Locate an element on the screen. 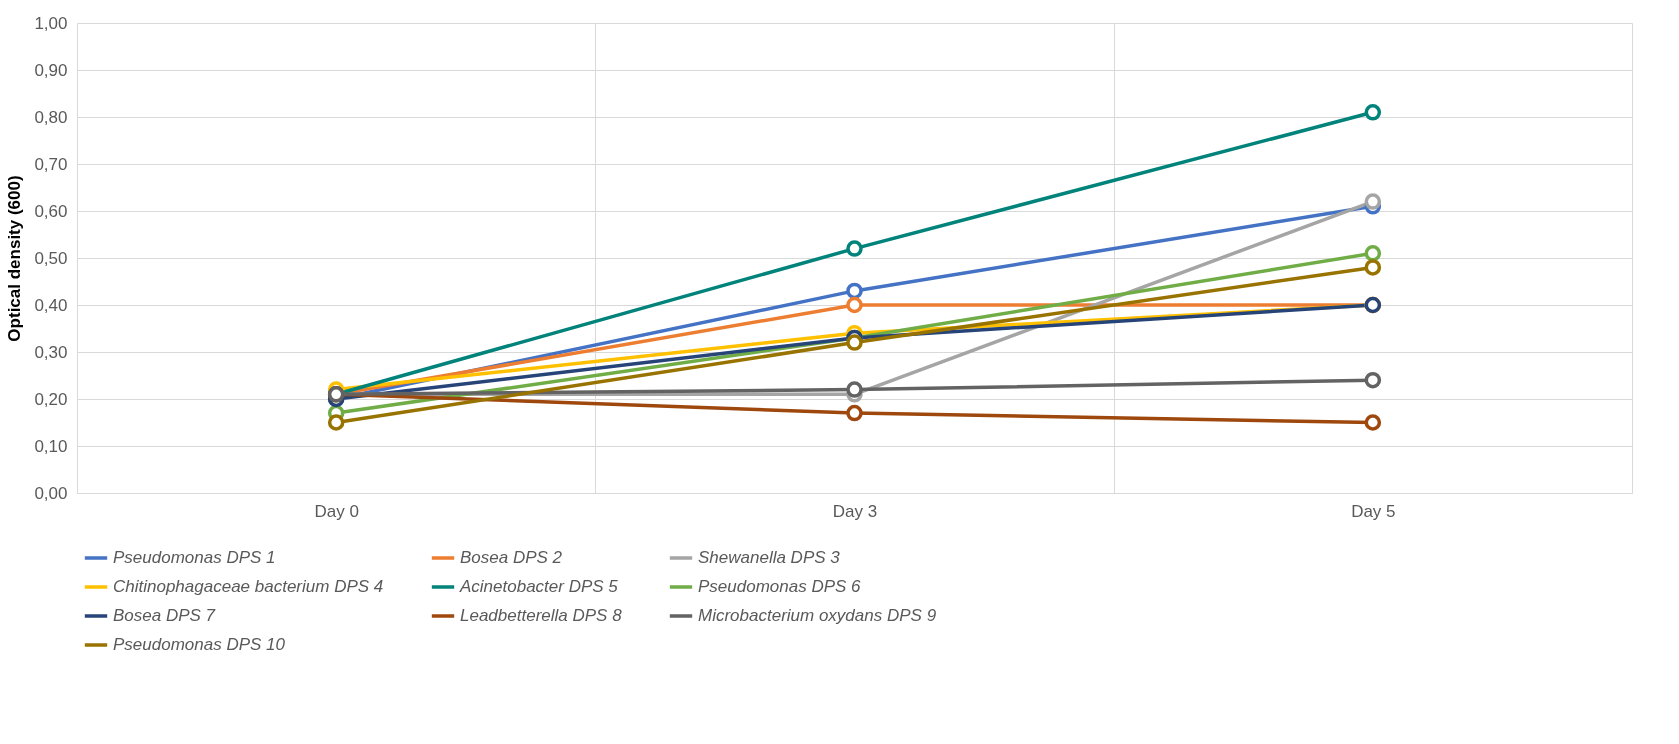 The width and height of the screenshot is (1679, 744). legend-label: Pseudomonas DPS 1 is located at coordinates (194, 557).